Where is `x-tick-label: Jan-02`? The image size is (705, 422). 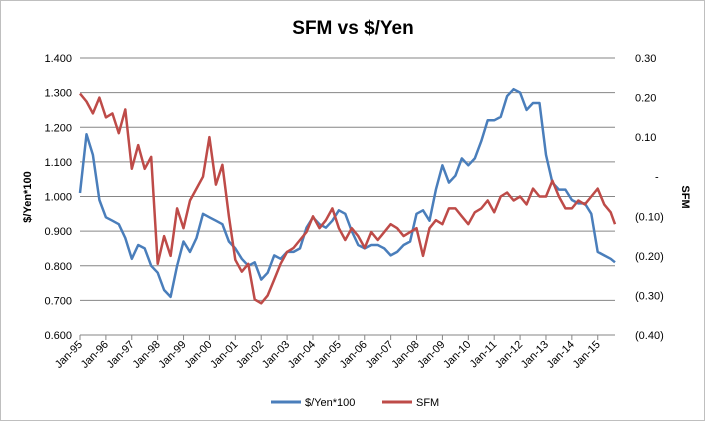
x-tick-label: Jan-02 is located at coordinates (250, 355).